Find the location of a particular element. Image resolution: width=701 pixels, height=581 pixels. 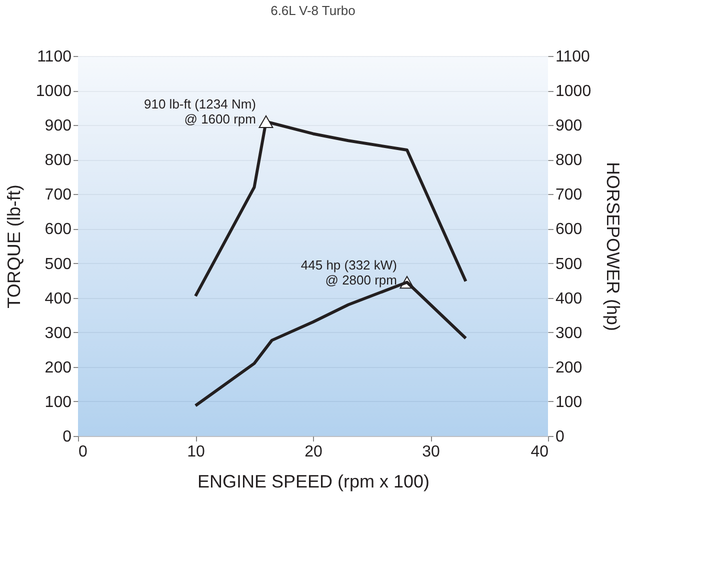

chart-title: 6.6L V-8 Turbo is located at coordinates (313, 10).